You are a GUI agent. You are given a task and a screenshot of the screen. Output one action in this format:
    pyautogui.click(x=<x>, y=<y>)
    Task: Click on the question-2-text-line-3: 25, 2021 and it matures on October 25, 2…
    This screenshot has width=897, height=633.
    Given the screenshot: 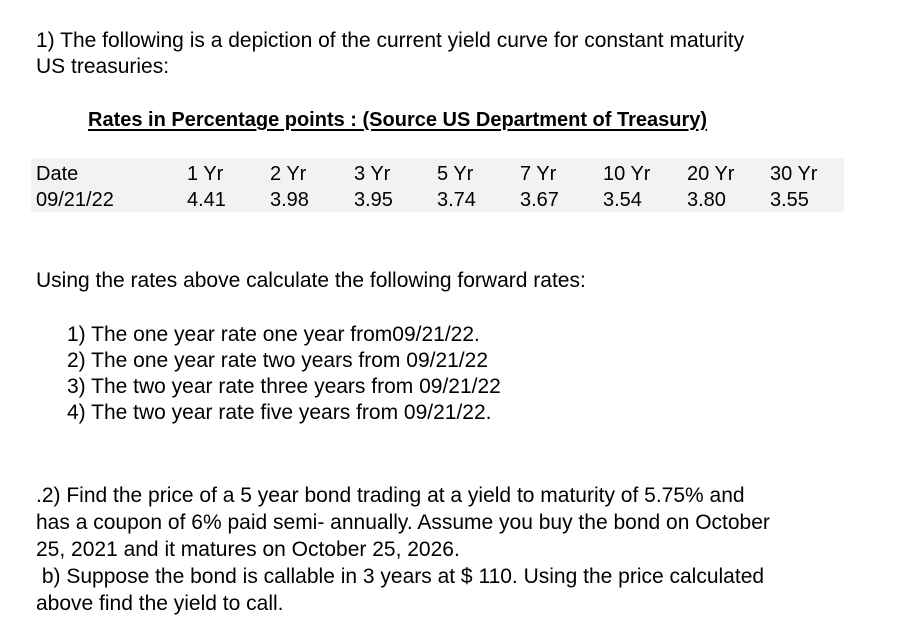 What is the action you would take?
    pyautogui.click(x=248, y=549)
    